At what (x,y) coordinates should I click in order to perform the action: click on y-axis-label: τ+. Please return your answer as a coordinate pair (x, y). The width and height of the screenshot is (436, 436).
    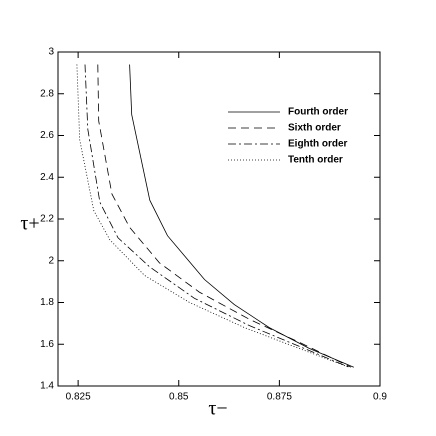
    Looking at the image, I should click on (29, 224).